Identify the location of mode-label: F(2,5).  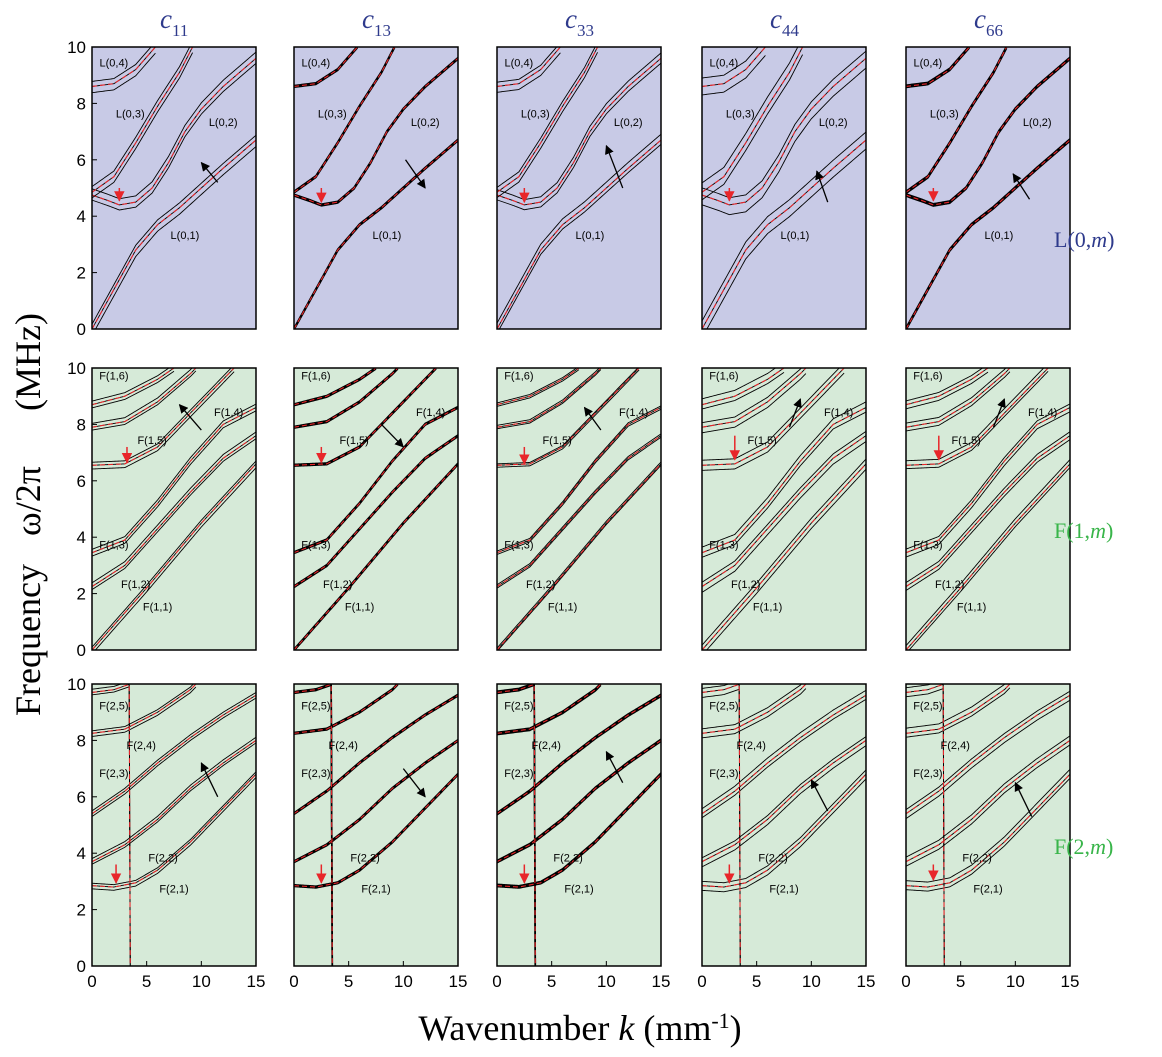
(723, 706).